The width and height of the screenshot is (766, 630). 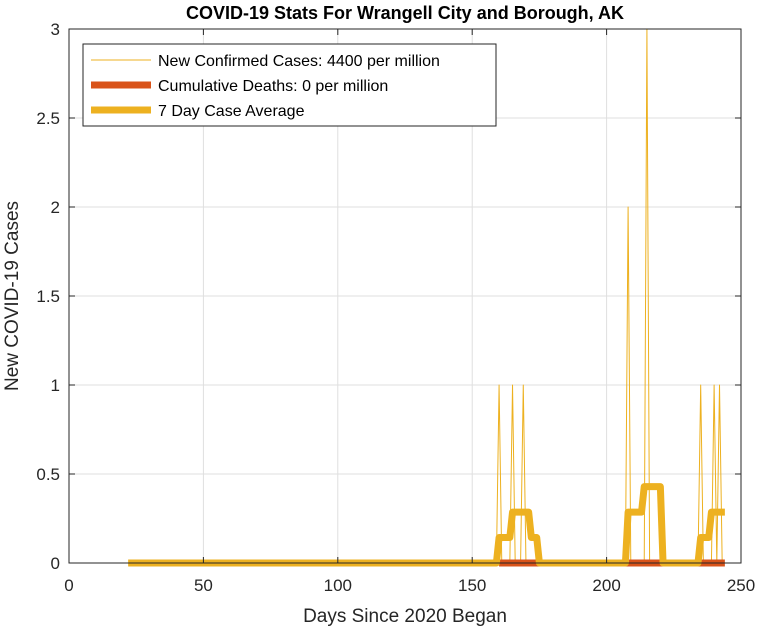 I want to click on y-tick-label: 2.5, so click(x=48, y=118).